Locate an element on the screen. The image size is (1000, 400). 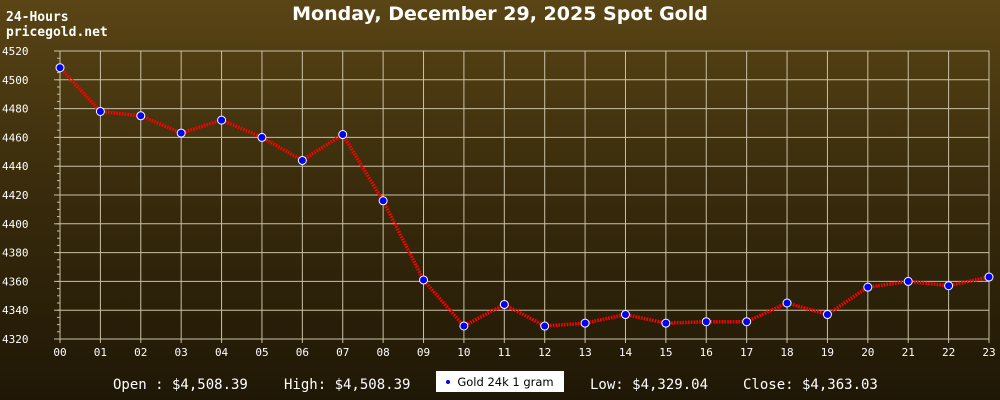
x-tick-label: 05 is located at coordinates (261, 352).